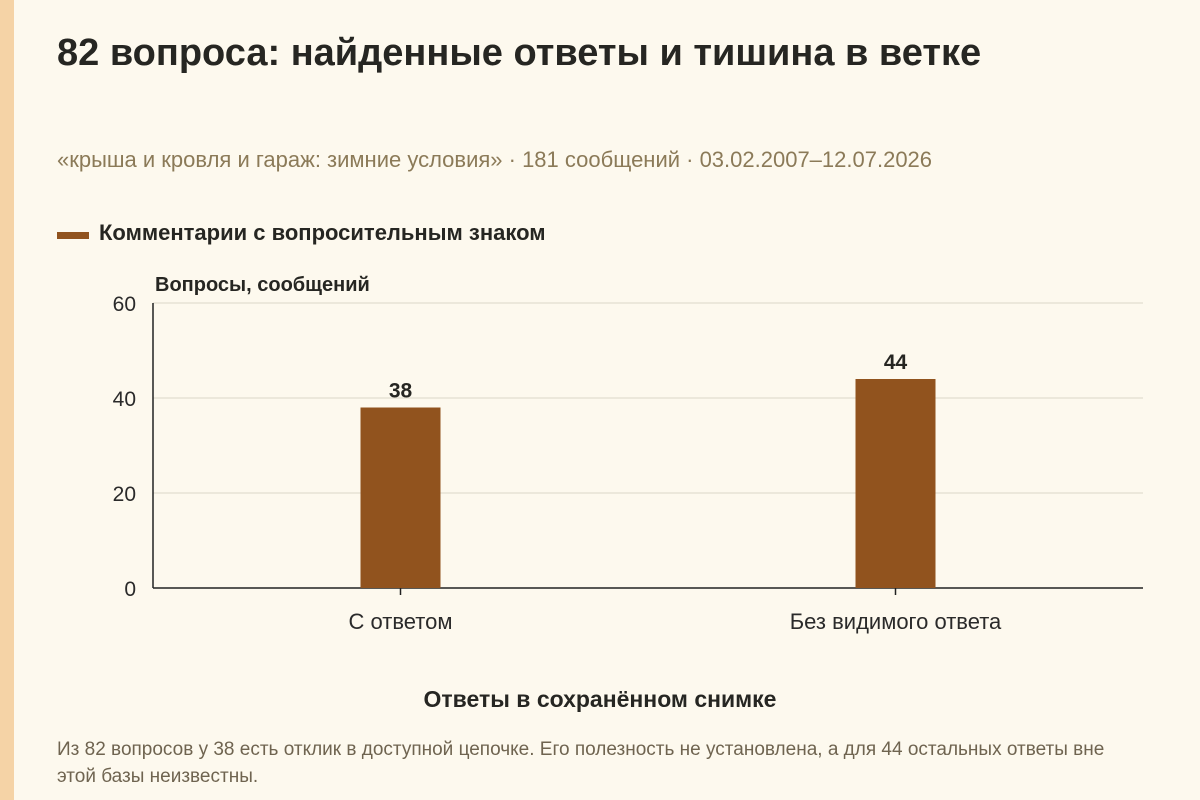 This screenshot has width=1200, height=800. I want to click on y-tick-label: 0, so click(130, 589).